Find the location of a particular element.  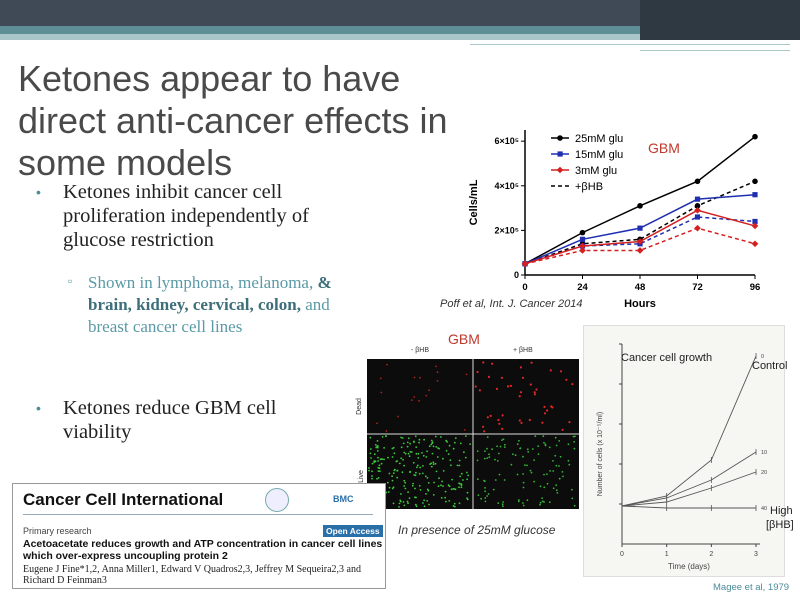

legend-label: 25mM glu is located at coordinates (599, 139).